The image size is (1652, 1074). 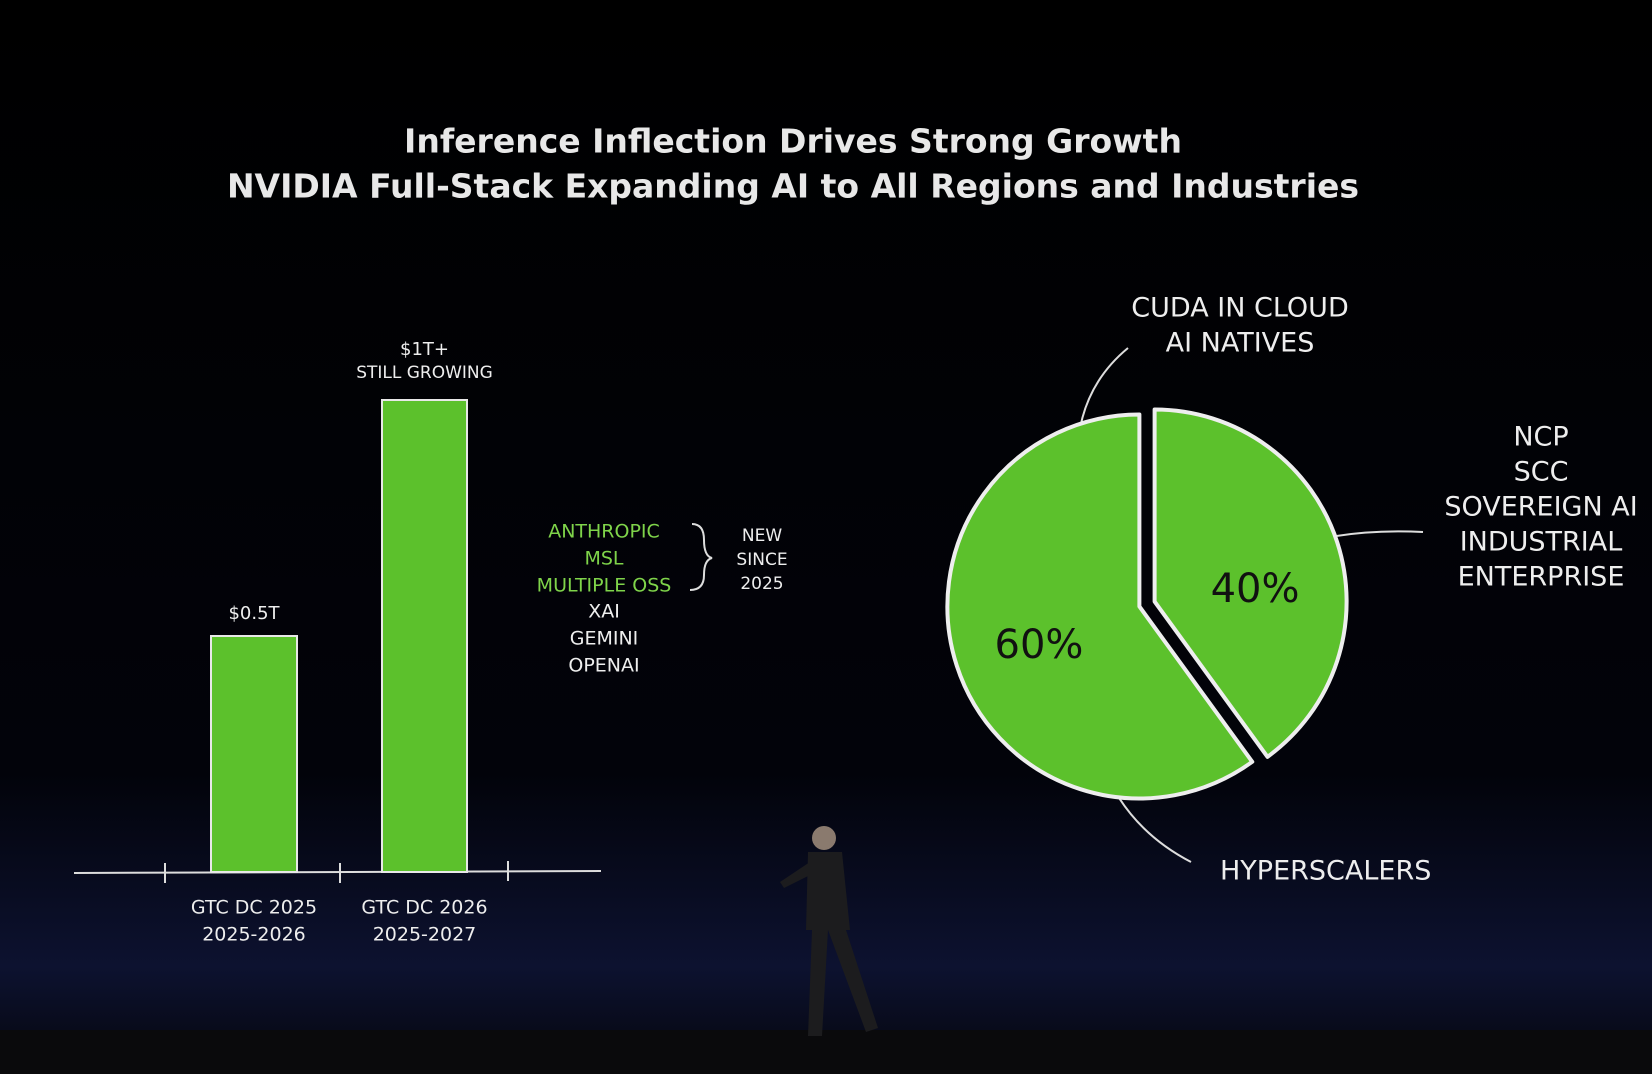 What do you see at coordinates (1541, 472) in the screenshot?
I see `callout-label: SCC` at bounding box center [1541, 472].